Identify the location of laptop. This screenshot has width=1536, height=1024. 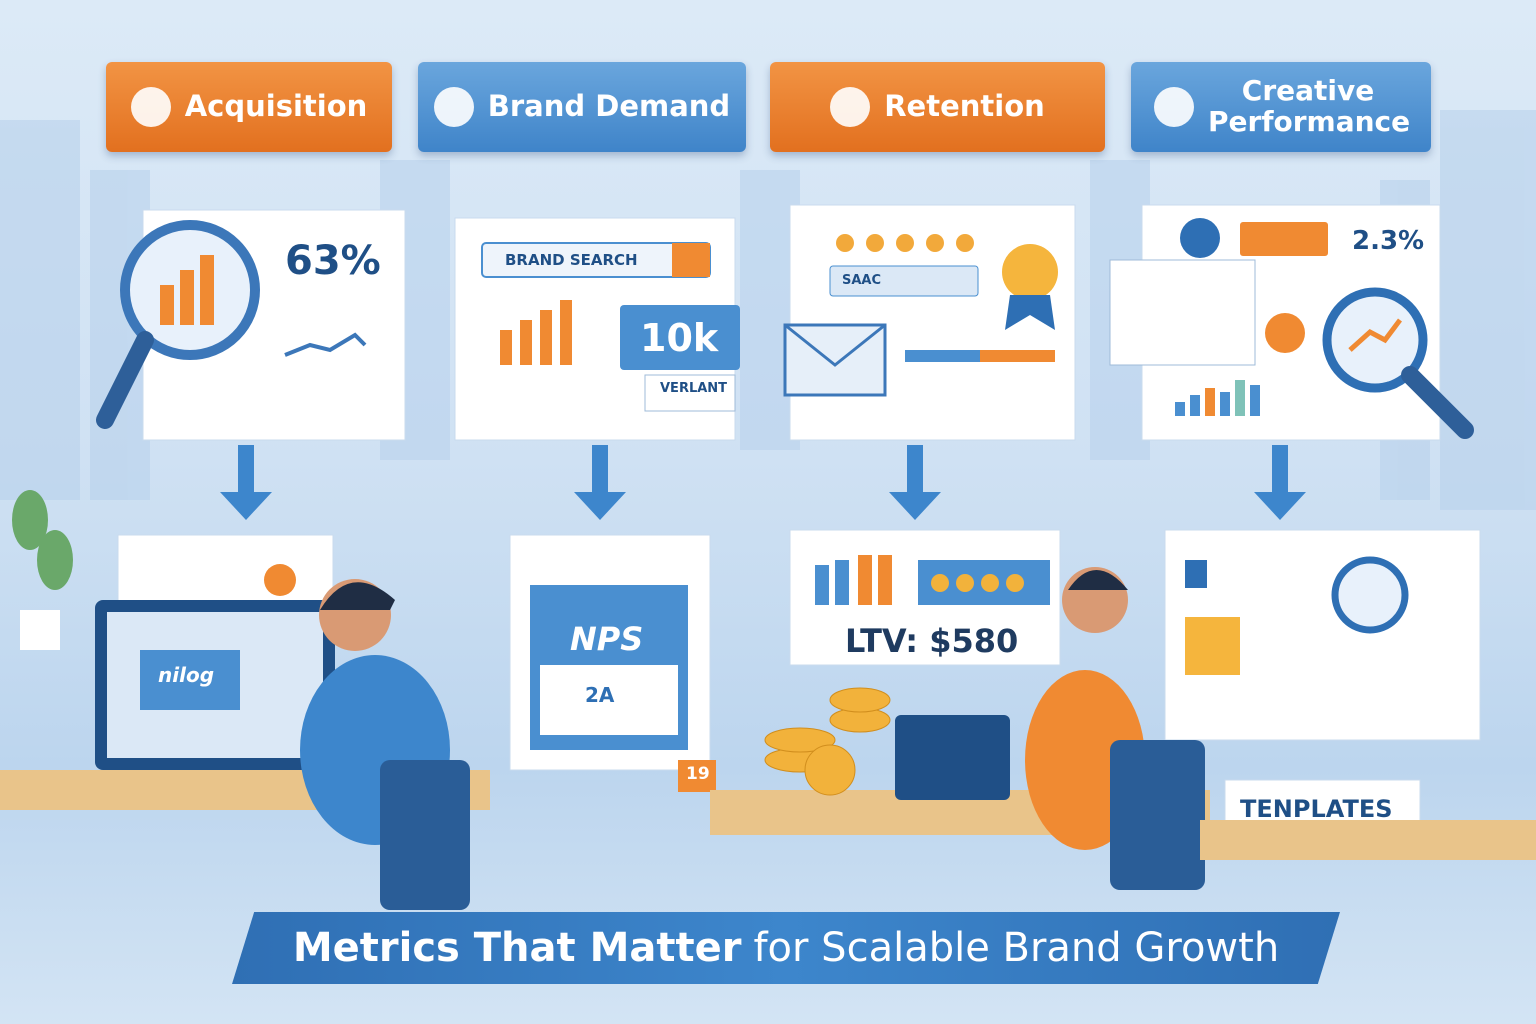
(952, 757).